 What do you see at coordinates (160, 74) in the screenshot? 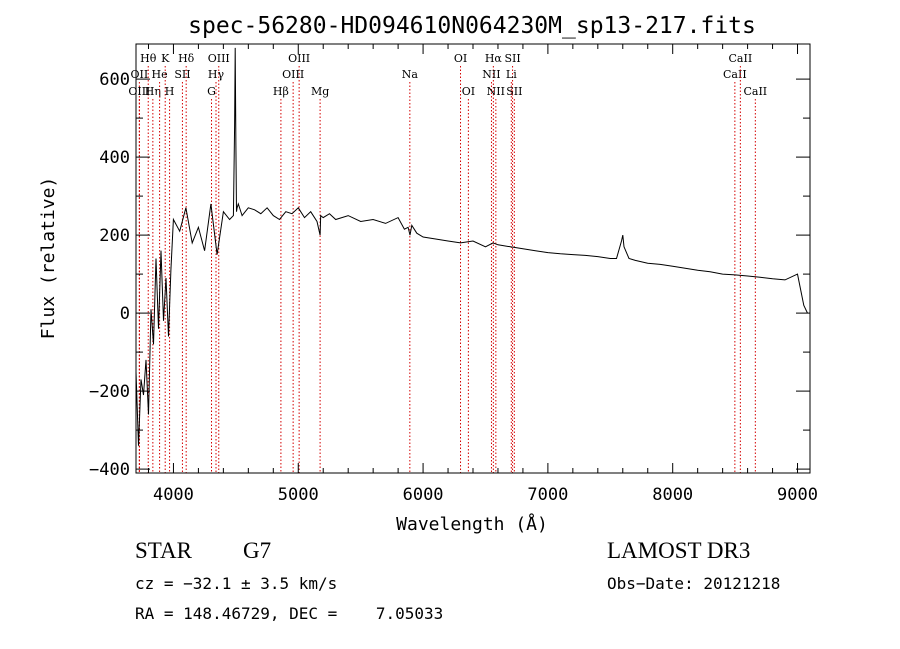
I see `spectral-line-label: He` at bounding box center [160, 74].